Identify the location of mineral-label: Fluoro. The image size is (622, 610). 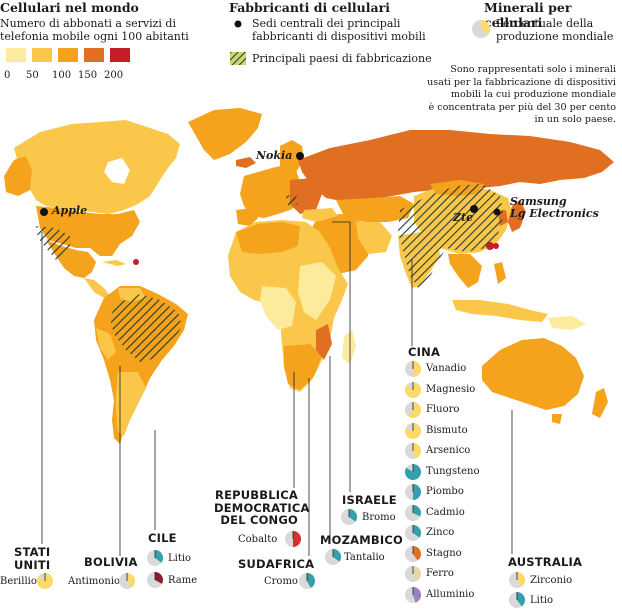
(443, 409).